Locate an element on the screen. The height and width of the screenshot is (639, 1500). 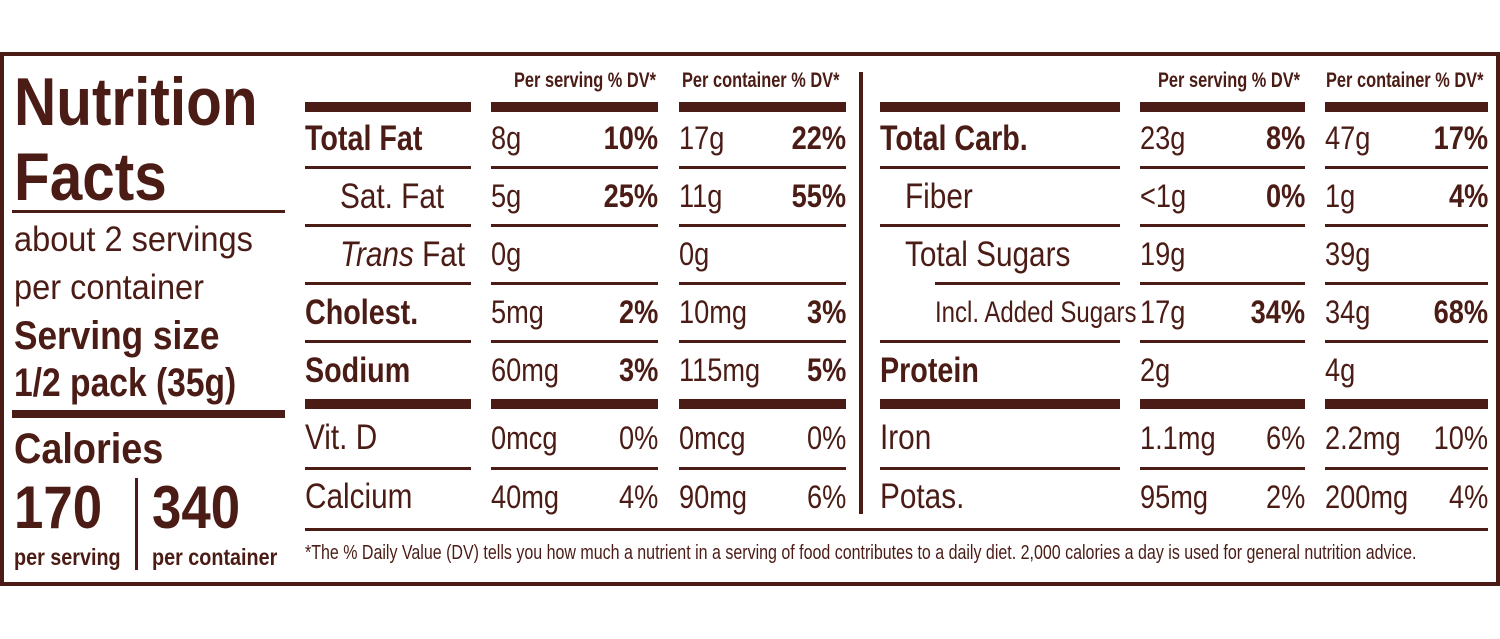
row-fiber-serving-amount: <1g is located at coordinates (1163, 196).